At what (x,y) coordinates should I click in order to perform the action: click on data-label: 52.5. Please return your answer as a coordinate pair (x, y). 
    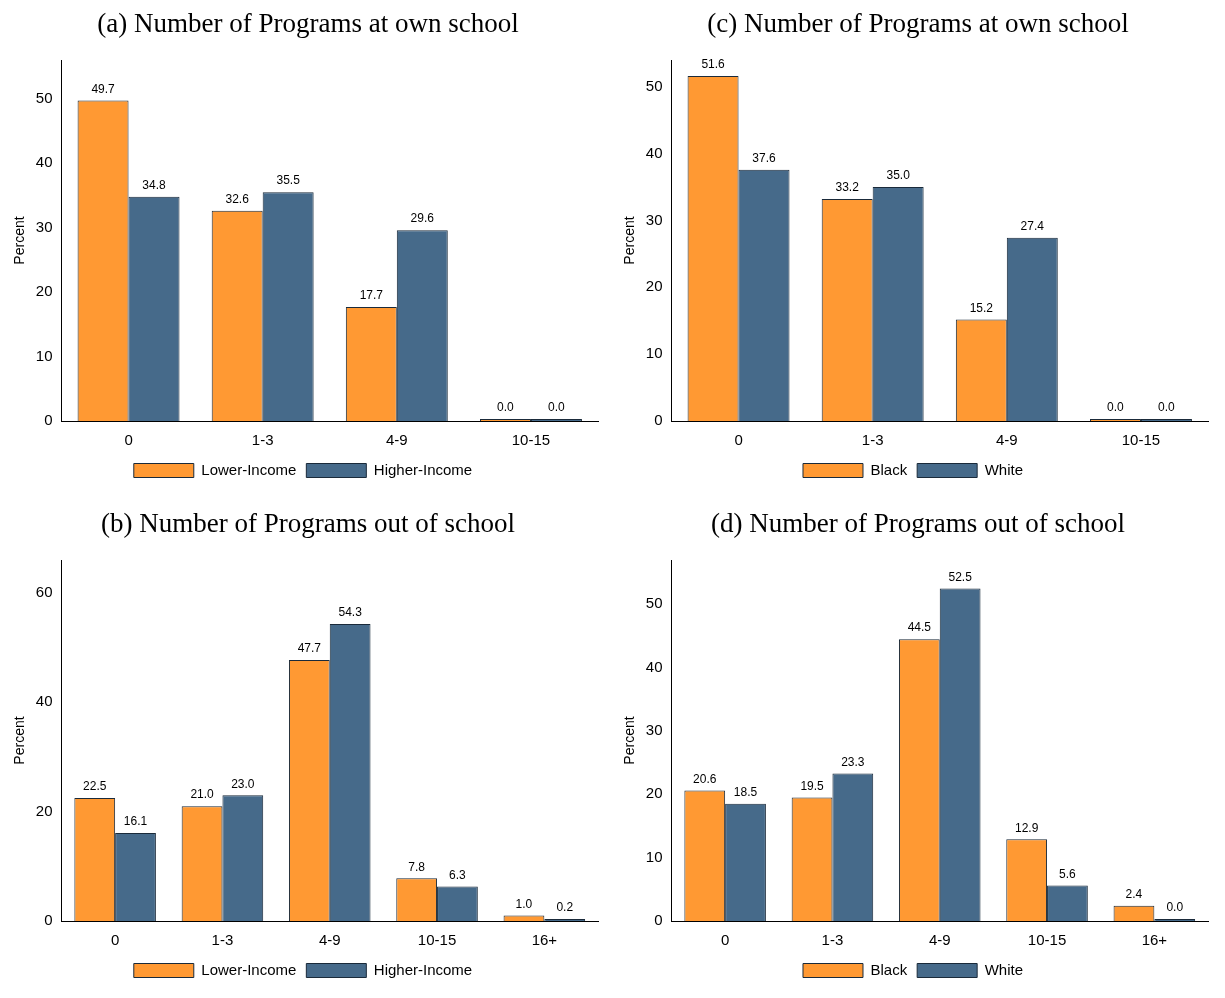
    Looking at the image, I should click on (960, 576).